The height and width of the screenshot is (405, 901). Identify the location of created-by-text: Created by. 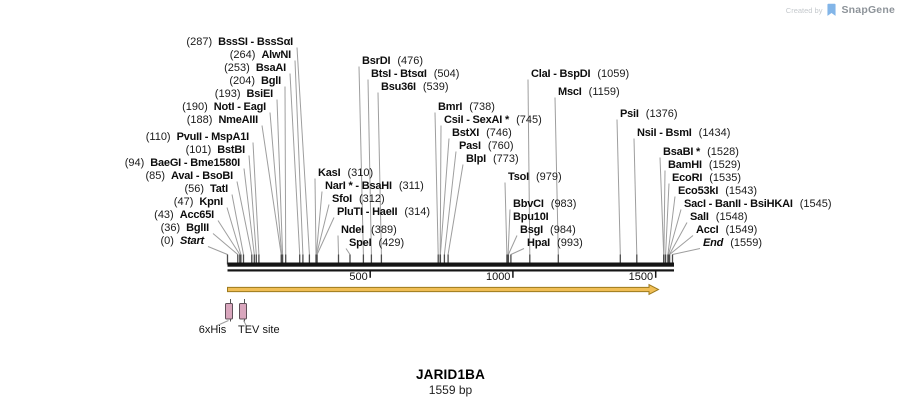
(804, 10).